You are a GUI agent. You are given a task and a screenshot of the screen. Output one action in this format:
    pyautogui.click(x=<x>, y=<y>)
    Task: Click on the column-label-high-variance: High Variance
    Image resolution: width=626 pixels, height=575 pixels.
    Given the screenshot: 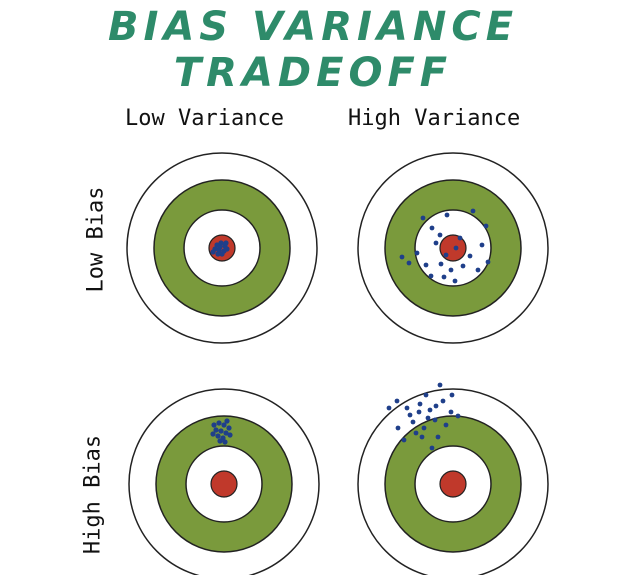 What is the action you would take?
    pyautogui.click(x=434, y=118)
    